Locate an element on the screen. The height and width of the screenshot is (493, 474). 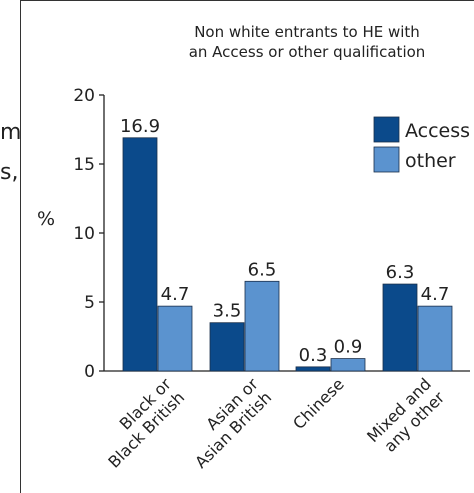
clipped-text-1: m is located at coordinates (11, 132).